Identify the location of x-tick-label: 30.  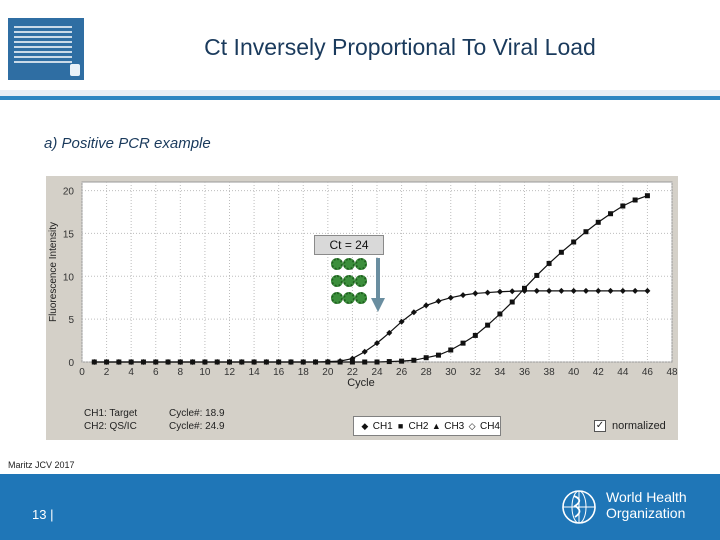
(451, 372).